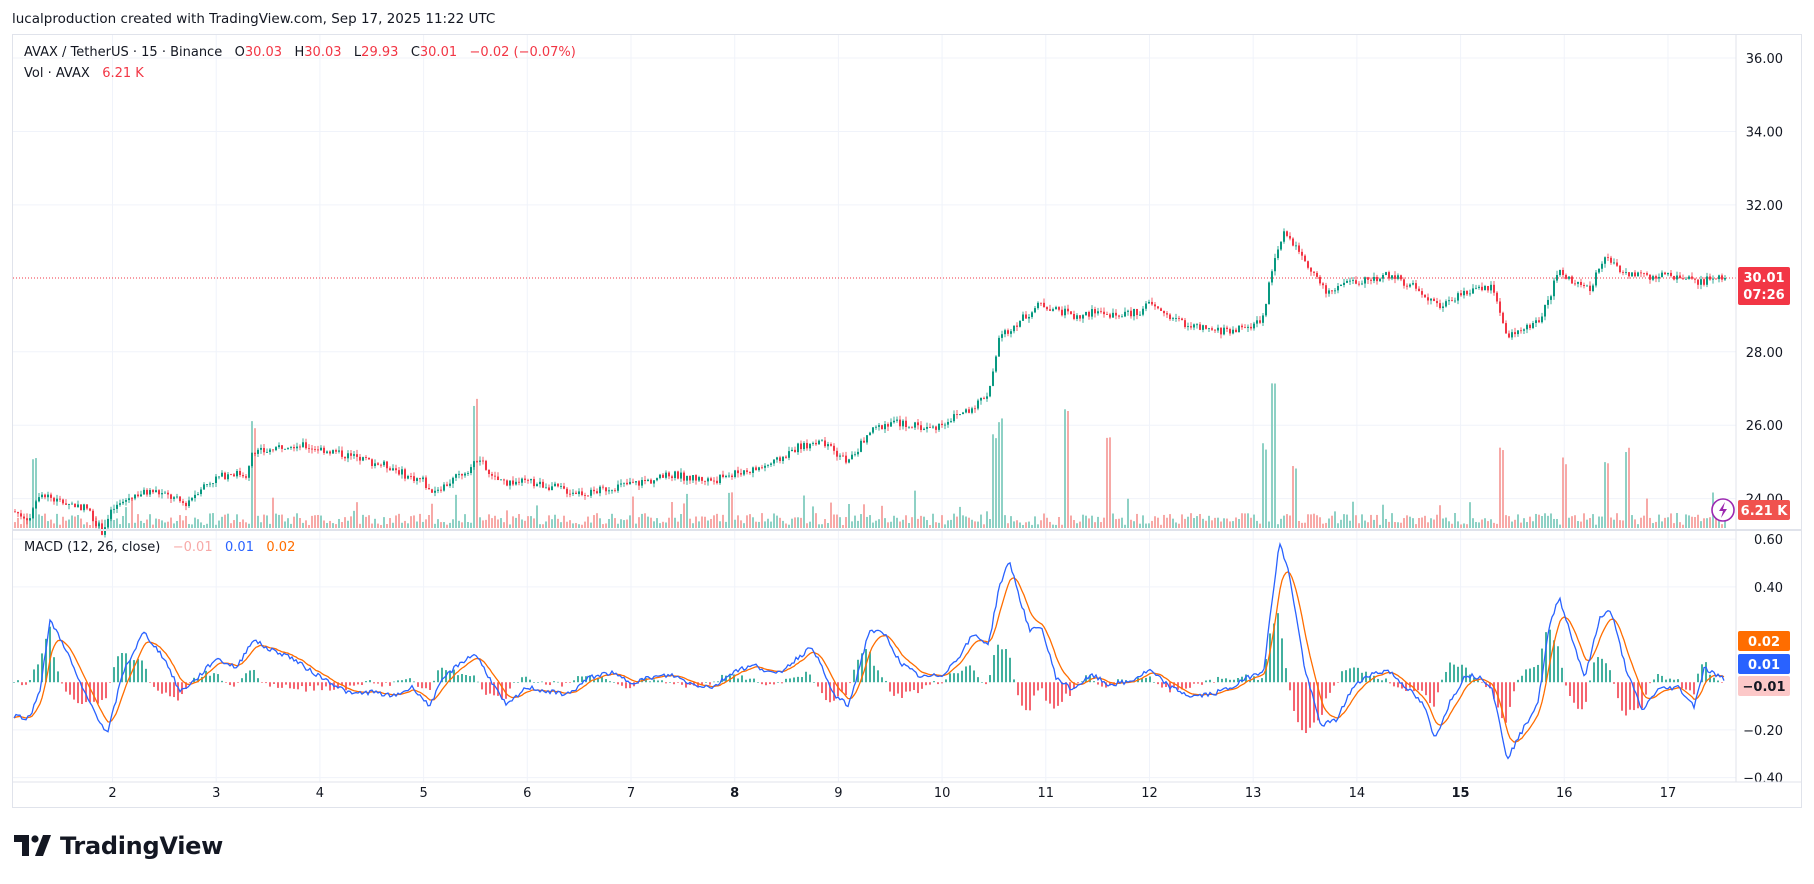 This screenshot has height=884, width=1814. Describe the element at coordinates (118, 846) in the screenshot. I see `tradingview-logo: TradingView` at that location.